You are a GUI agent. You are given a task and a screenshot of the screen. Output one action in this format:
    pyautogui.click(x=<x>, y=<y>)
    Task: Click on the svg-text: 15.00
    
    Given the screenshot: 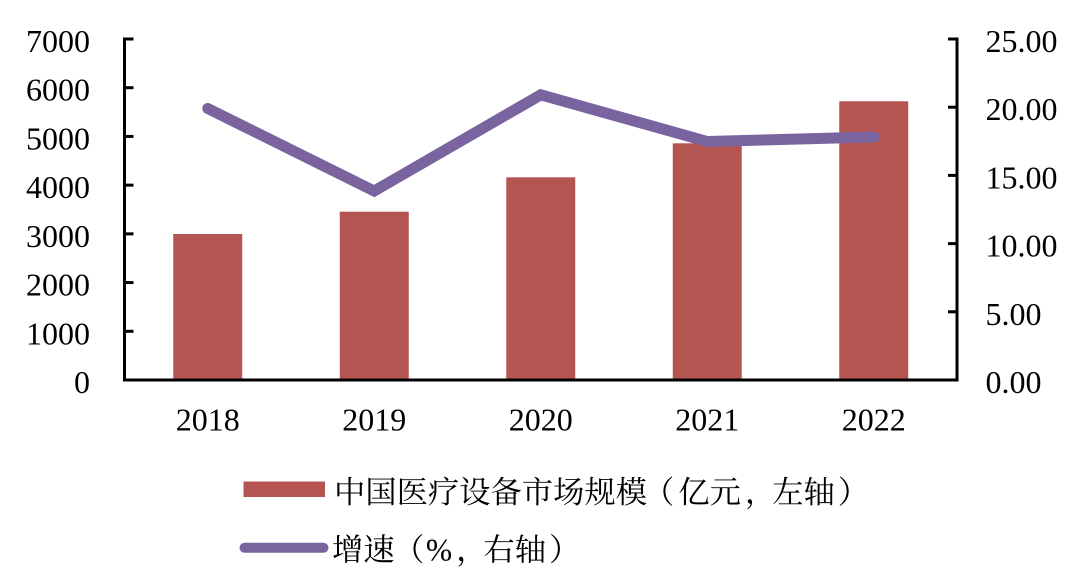 What is the action you would take?
    pyautogui.click(x=1022, y=177)
    